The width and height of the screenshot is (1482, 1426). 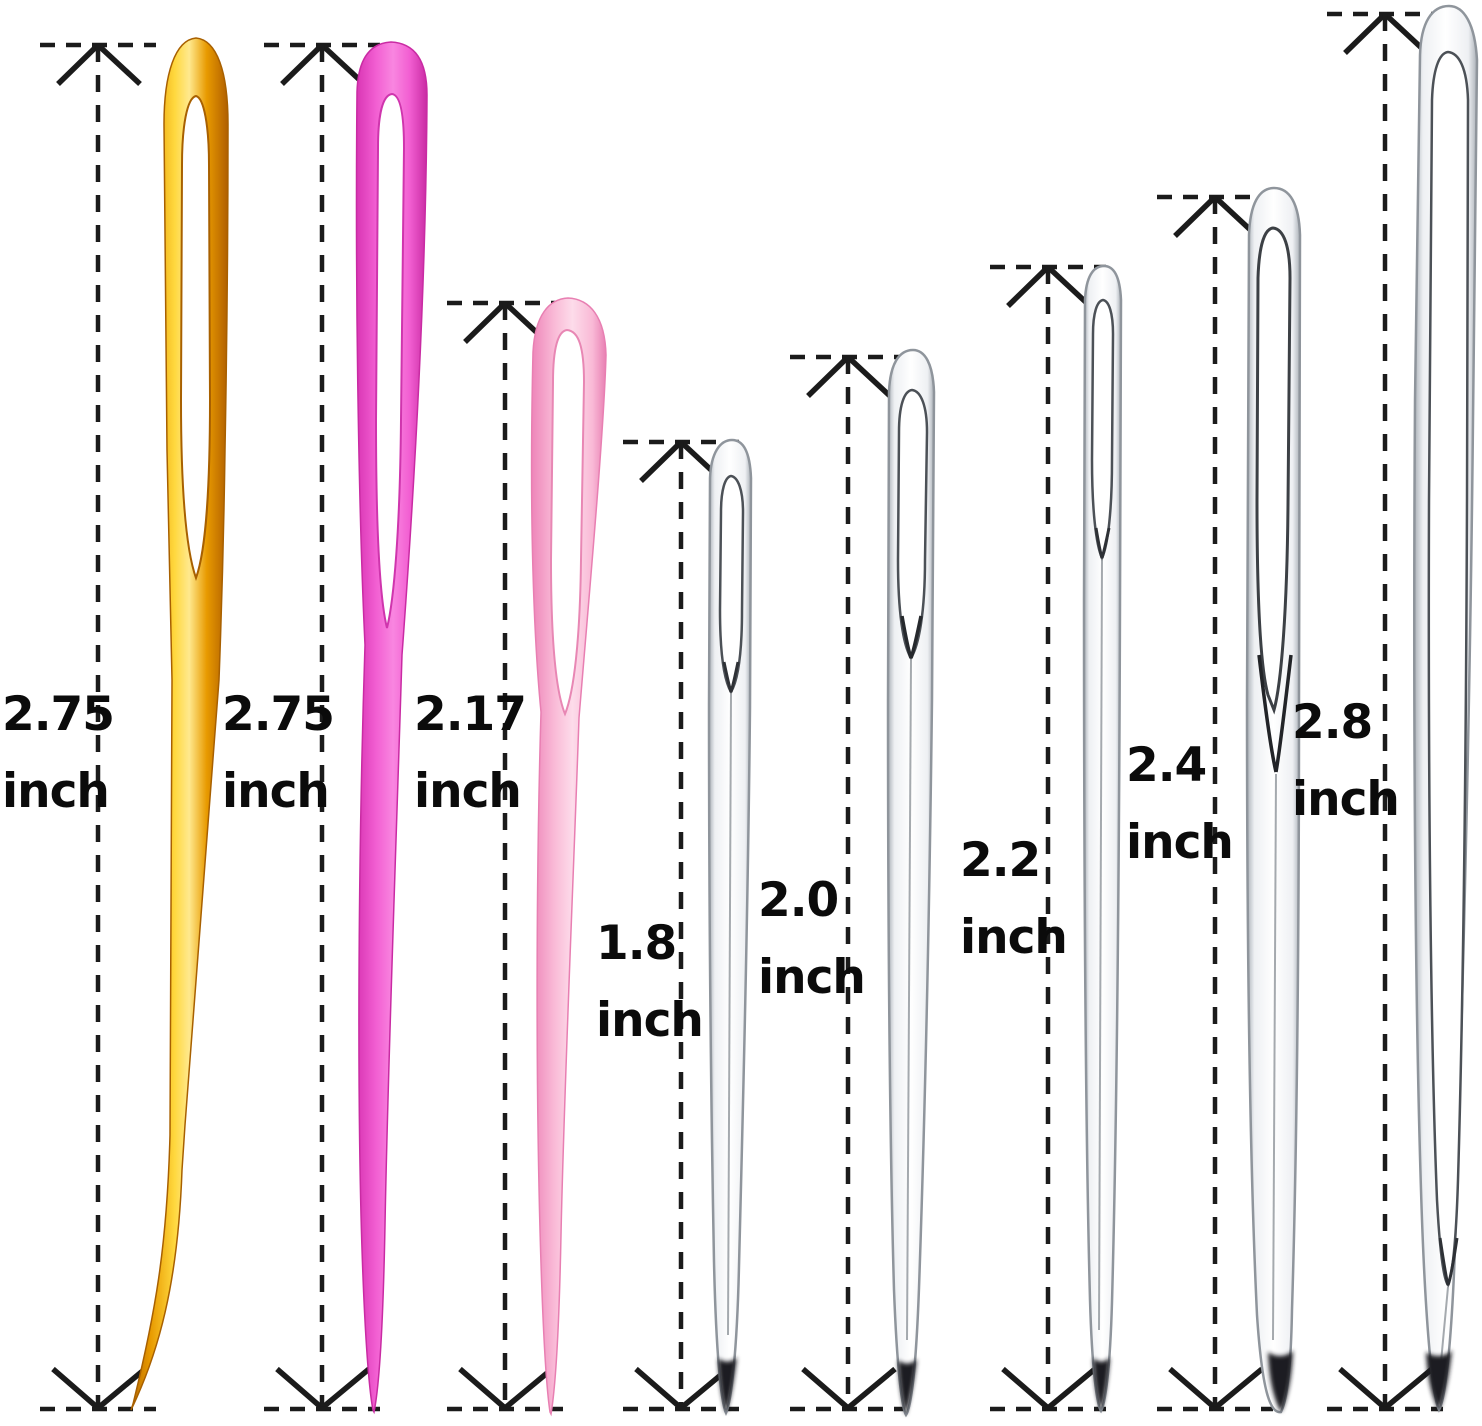 What do you see at coordinates (58, 753) in the screenshot?
I see `size-label-1: 2.75 inch` at bounding box center [58, 753].